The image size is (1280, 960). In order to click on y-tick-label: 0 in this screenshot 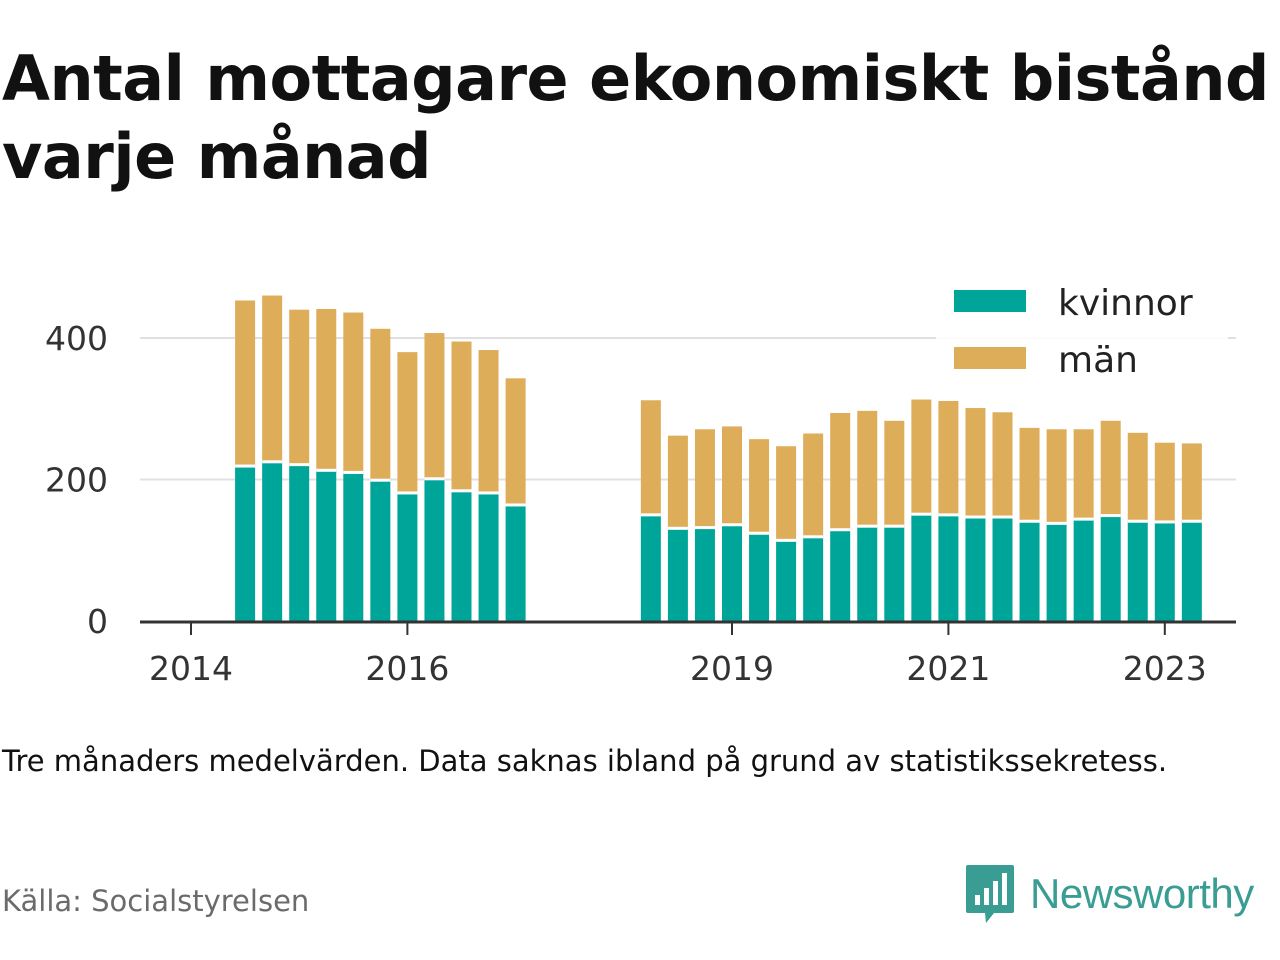, I will do `click(97, 621)`.